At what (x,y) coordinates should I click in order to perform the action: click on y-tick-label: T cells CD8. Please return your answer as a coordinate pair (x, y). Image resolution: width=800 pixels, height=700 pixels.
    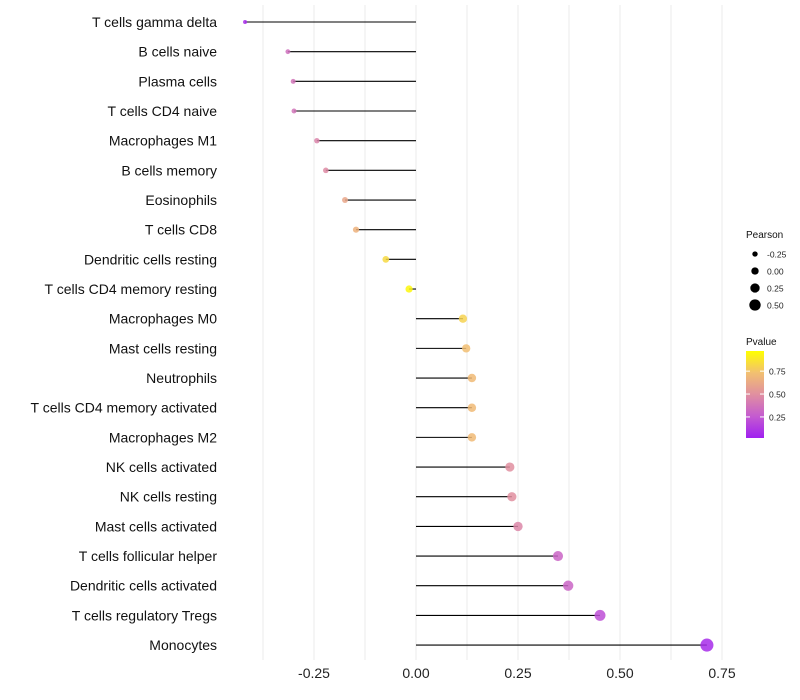
    Looking at the image, I should click on (181, 230).